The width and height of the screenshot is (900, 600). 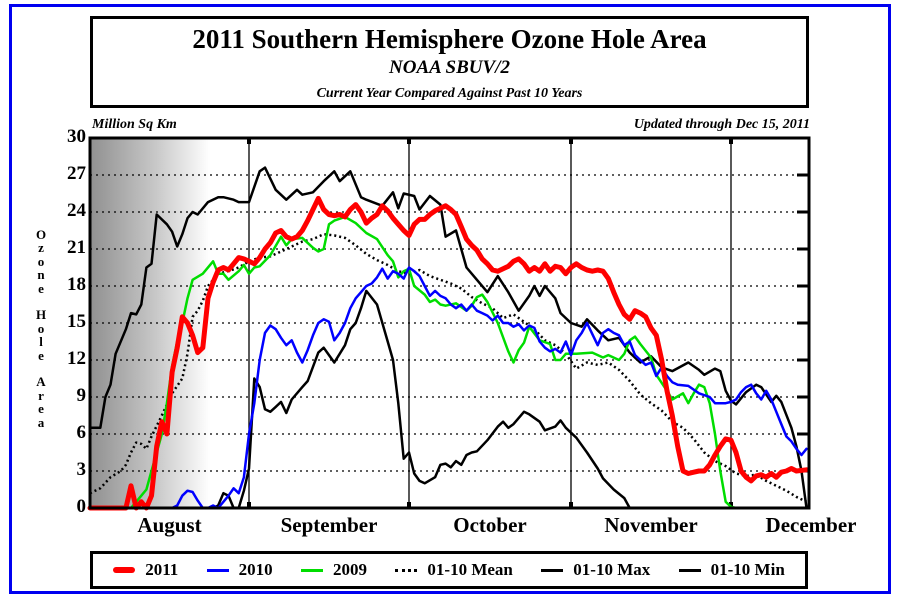 What do you see at coordinates (449, 67) in the screenshot?
I see `chart-subtitle: NOAA SBUV/2` at bounding box center [449, 67].